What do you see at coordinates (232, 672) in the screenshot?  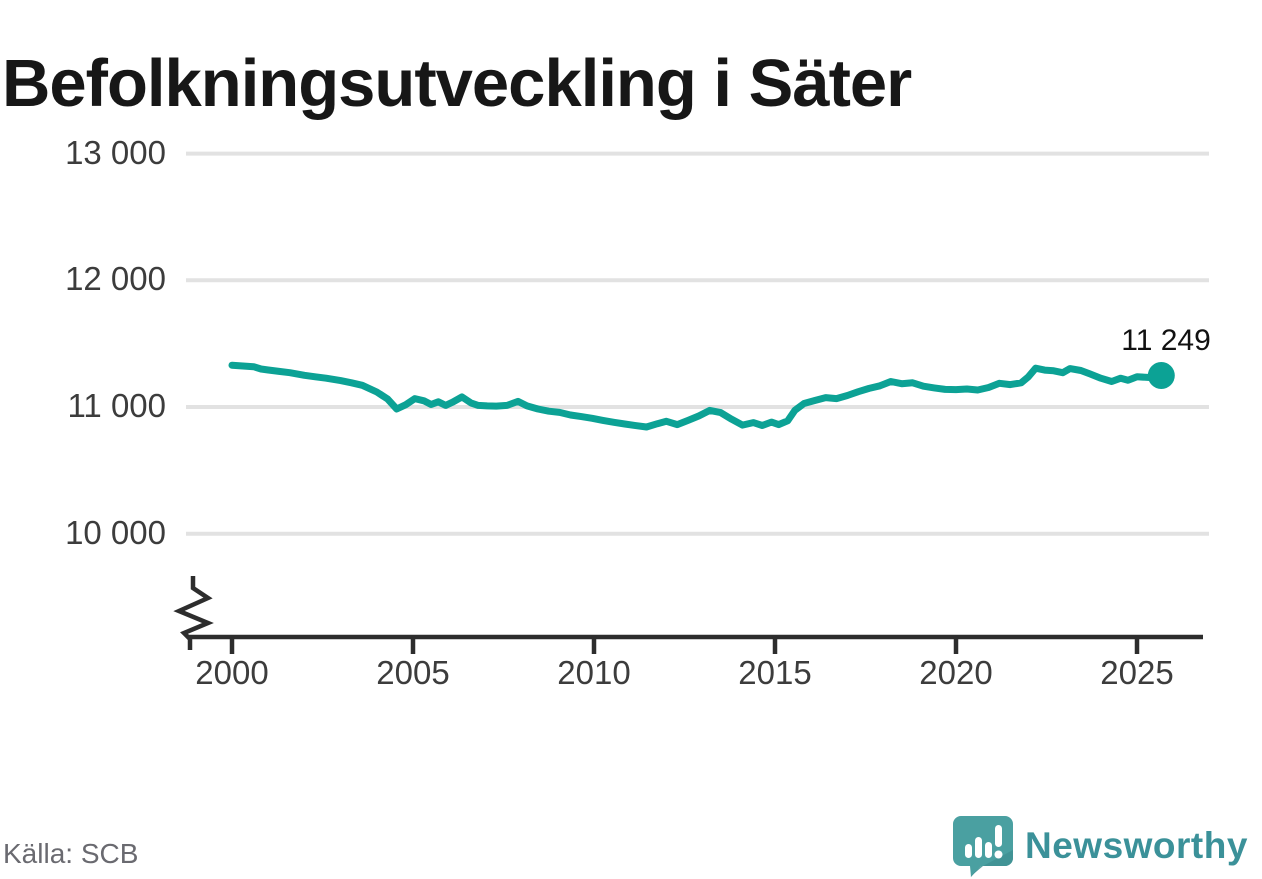 I see `x-tick-label: 2000` at bounding box center [232, 672].